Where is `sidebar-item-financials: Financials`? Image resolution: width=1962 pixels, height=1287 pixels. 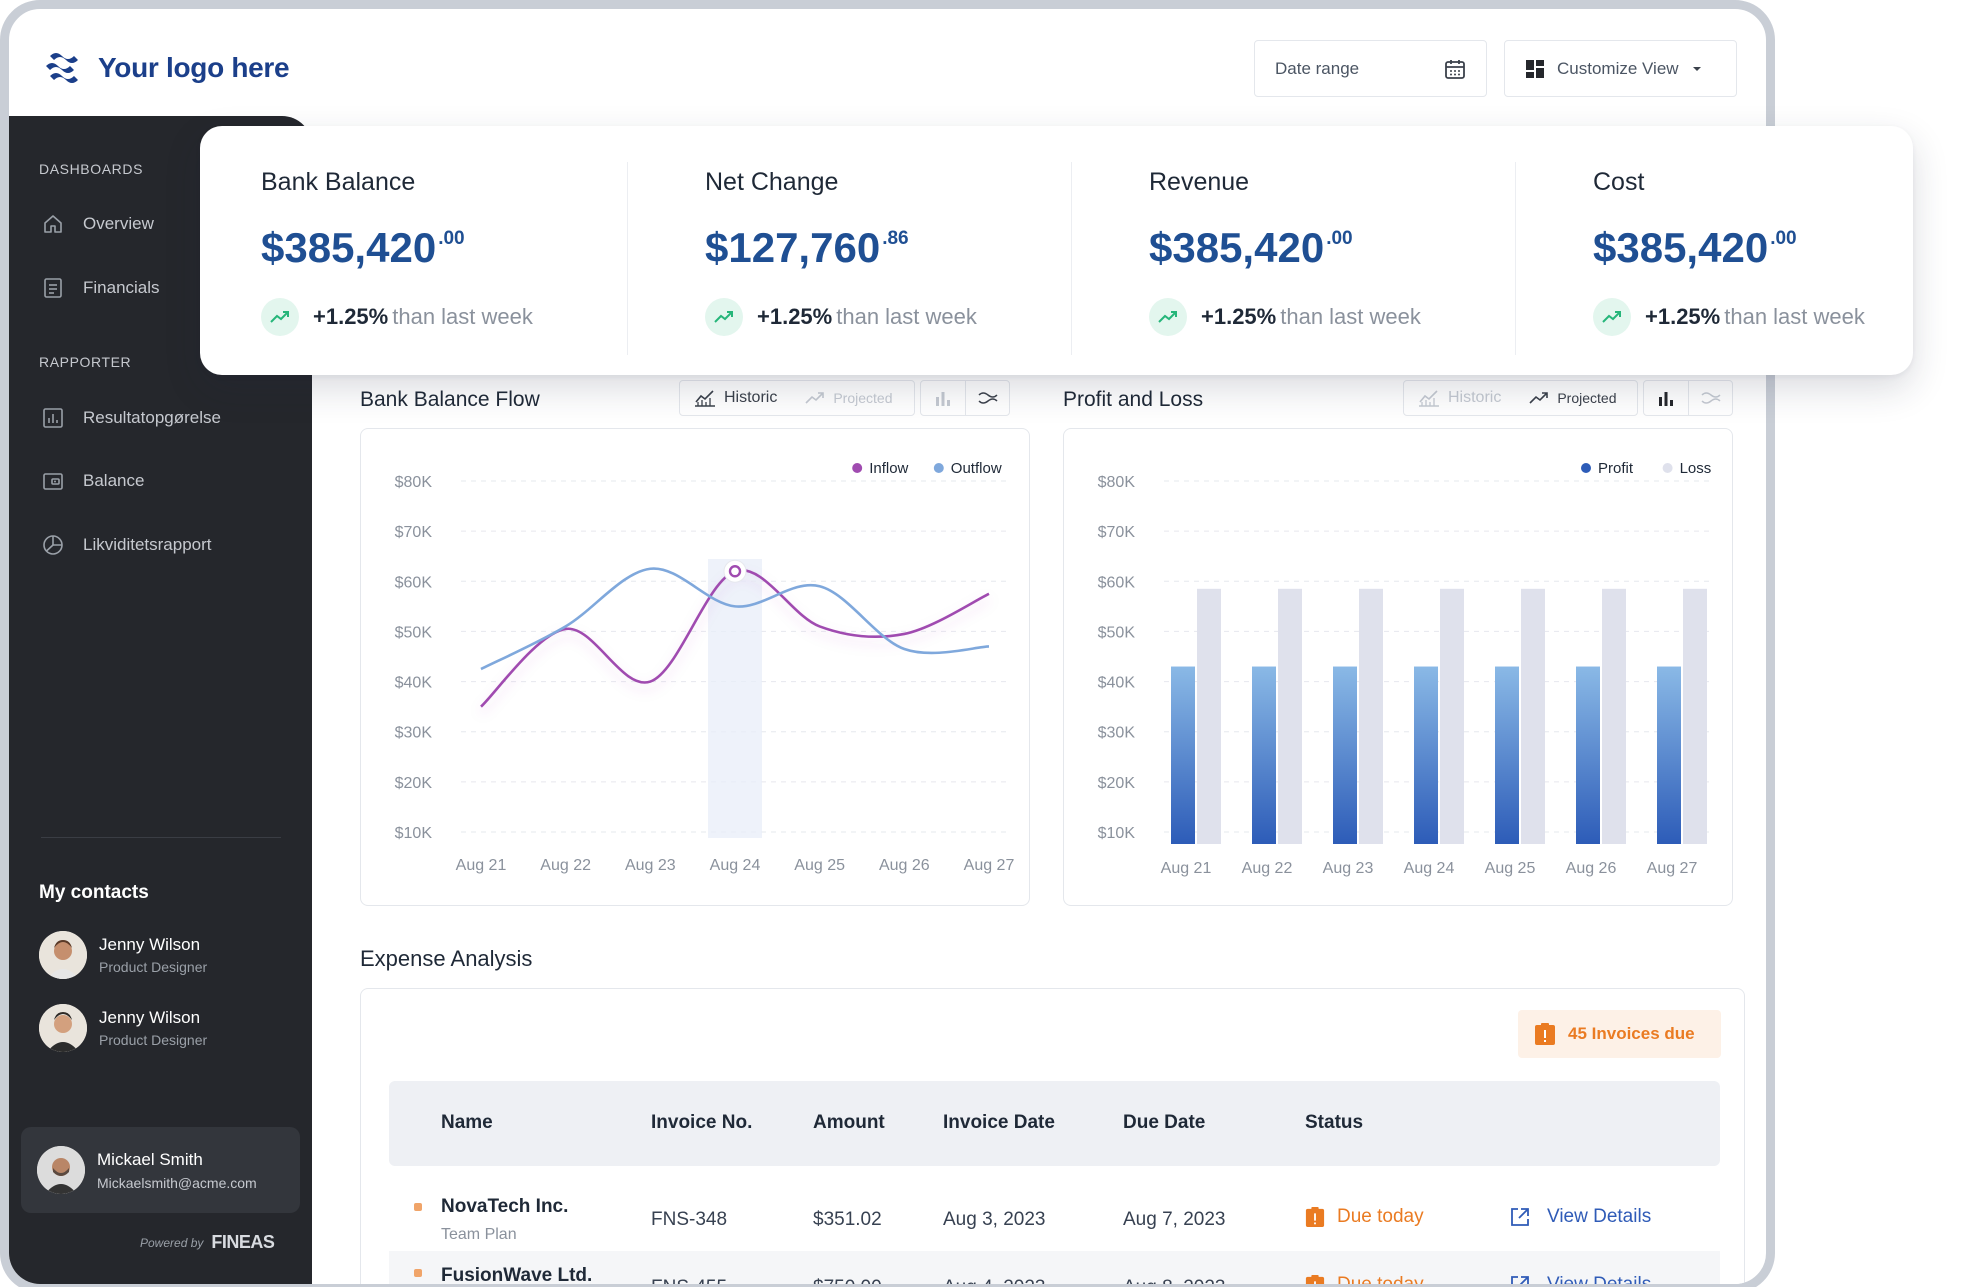
sidebar-item-financials: Financials is located at coordinates (100, 288).